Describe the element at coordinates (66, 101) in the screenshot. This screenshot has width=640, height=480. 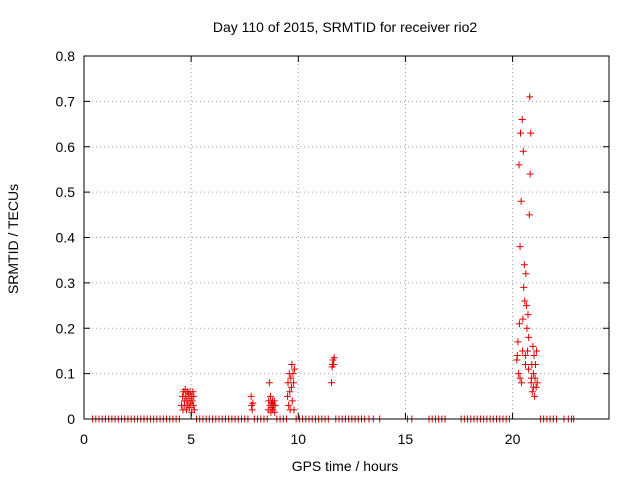
I see `y-tick-label: 0.7` at that location.